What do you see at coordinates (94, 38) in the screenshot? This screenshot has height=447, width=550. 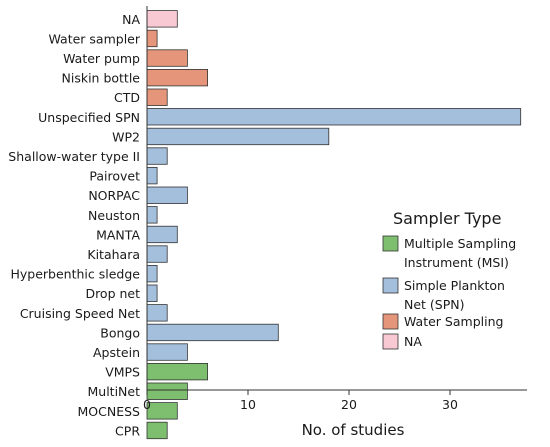 I see `y-tick-label-water-sampler: Water sampler` at bounding box center [94, 38].